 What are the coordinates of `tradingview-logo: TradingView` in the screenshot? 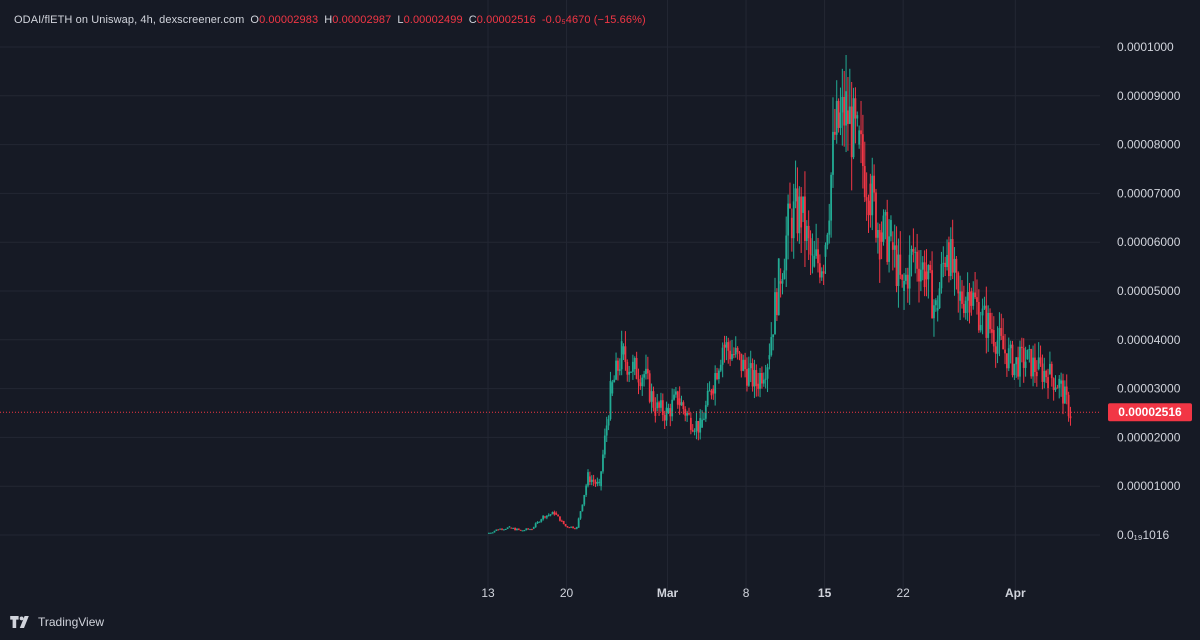 It's located at (57, 622).